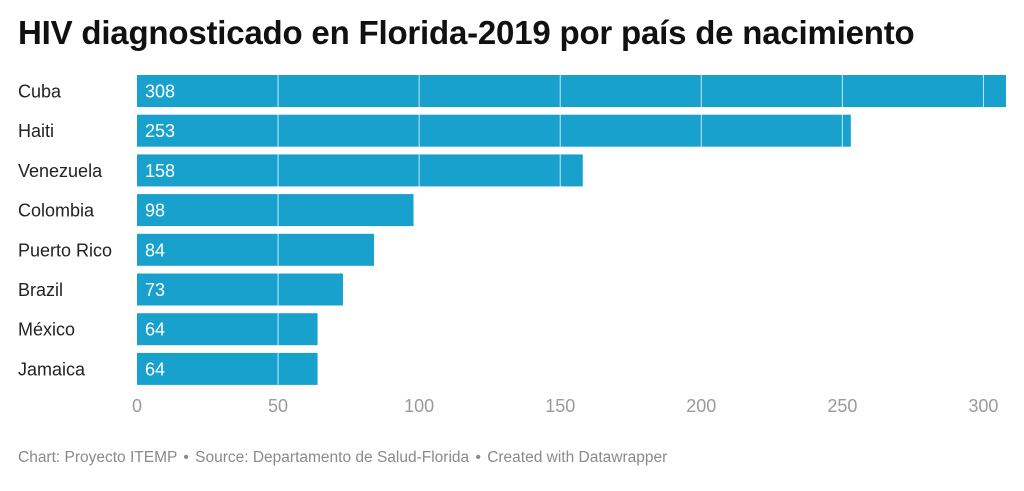  Describe the element at coordinates (137, 406) in the screenshot. I see `x-tick-label: 0` at that location.